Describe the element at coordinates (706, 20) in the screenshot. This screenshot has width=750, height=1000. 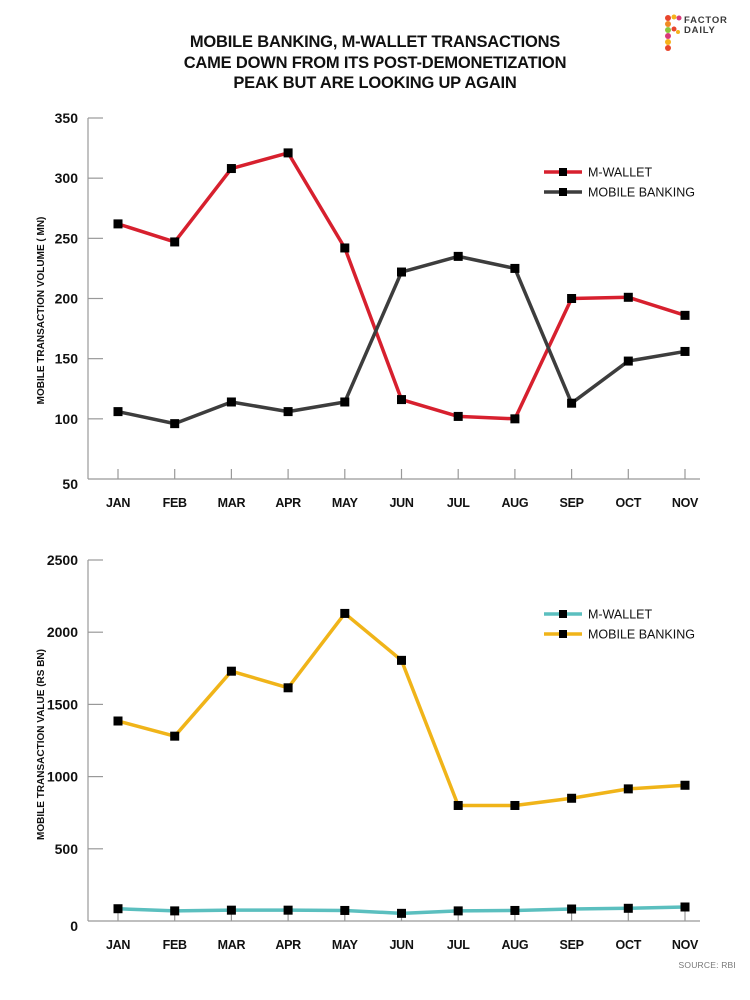
I see `logo-text-line1: FACTOR` at that location.